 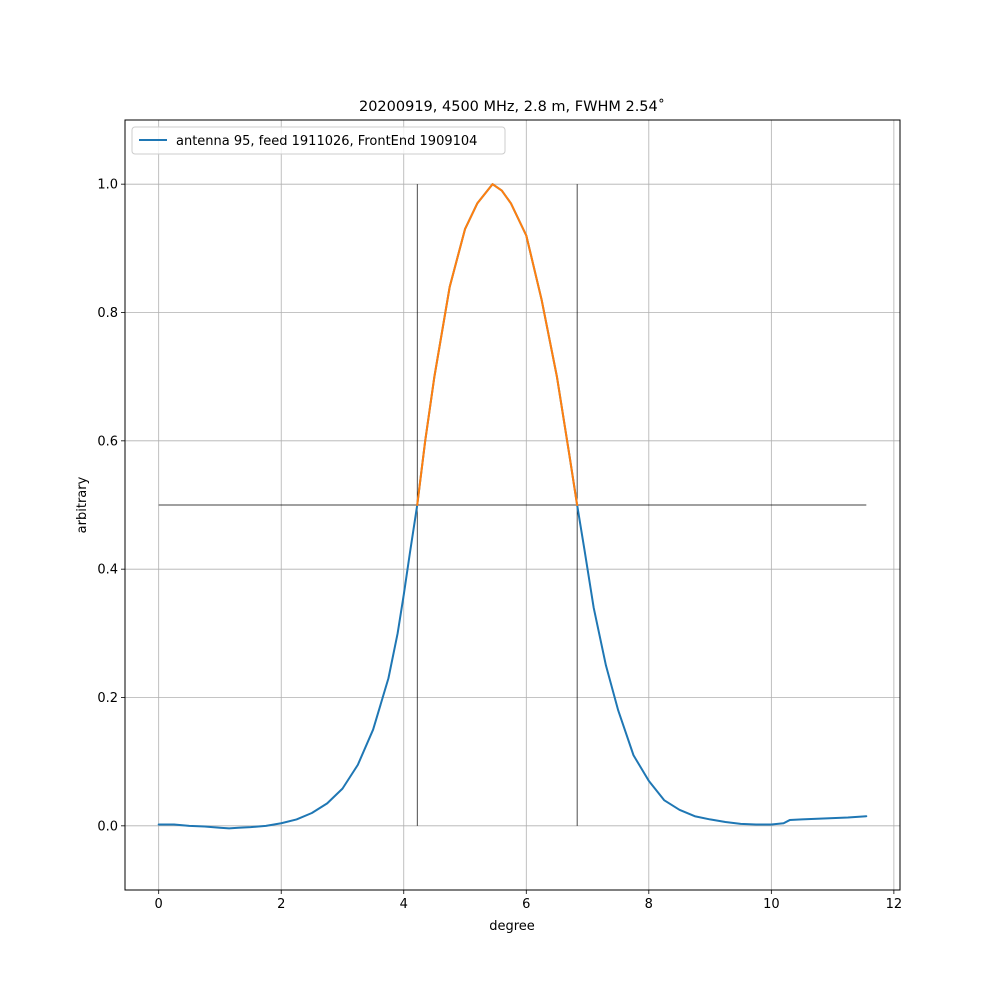 What do you see at coordinates (771, 904) in the screenshot?
I see `x-tick-label: 10` at bounding box center [771, 904].